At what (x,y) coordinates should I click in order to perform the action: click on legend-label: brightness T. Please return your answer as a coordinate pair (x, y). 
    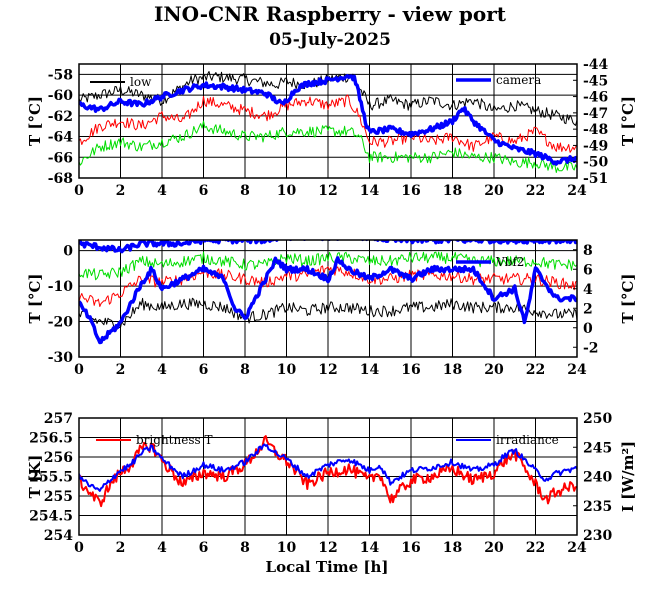
    Looking at the image, I should click on (174, 440).